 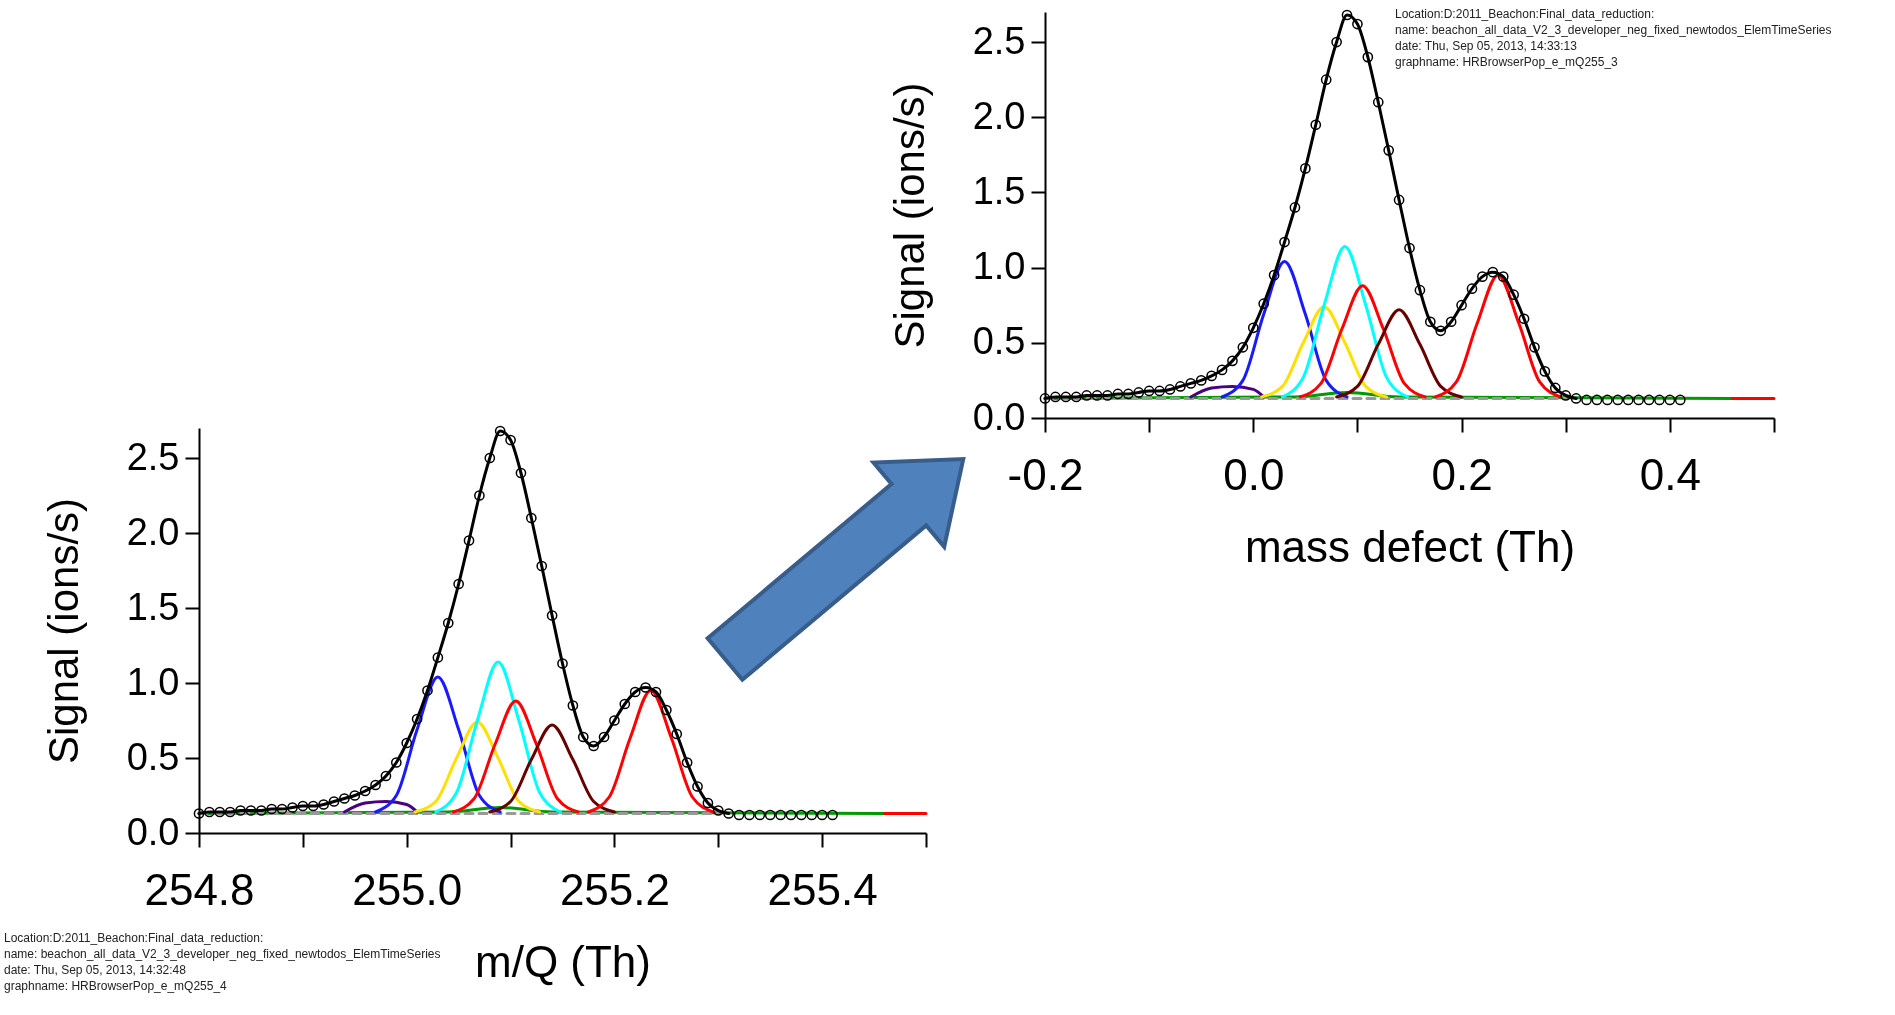 What do you see at coordinates (199, 889) in the screenshot?
I see `x-tick-label: 254.8` at bounding box center [199, 889].